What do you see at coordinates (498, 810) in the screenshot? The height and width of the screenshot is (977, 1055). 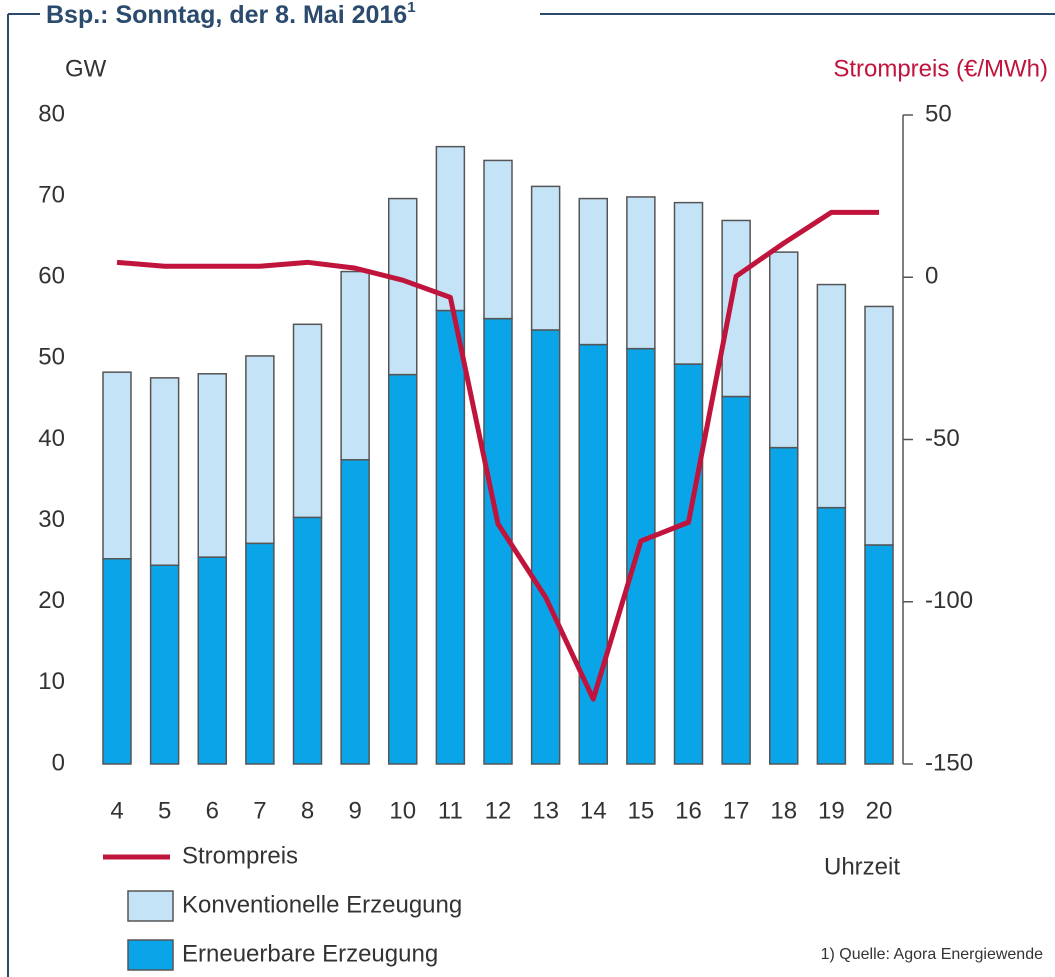 I see `x-tick-label: 12` at bounding box center [498, 810].